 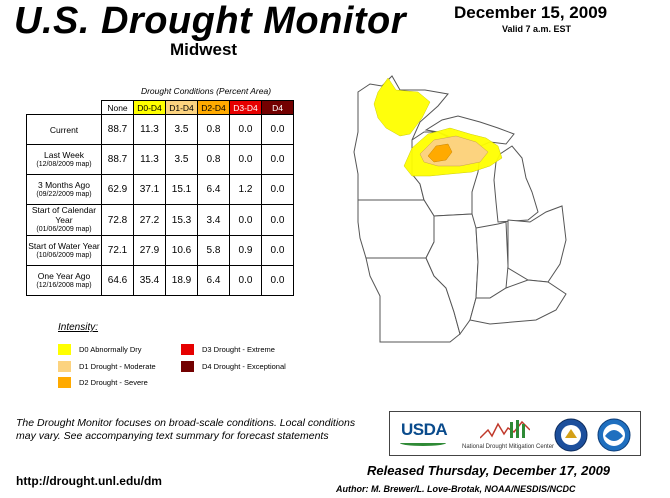 I want to click on legend-label-d1: D1 Drought - Moderate, so click(x=117, y=366).